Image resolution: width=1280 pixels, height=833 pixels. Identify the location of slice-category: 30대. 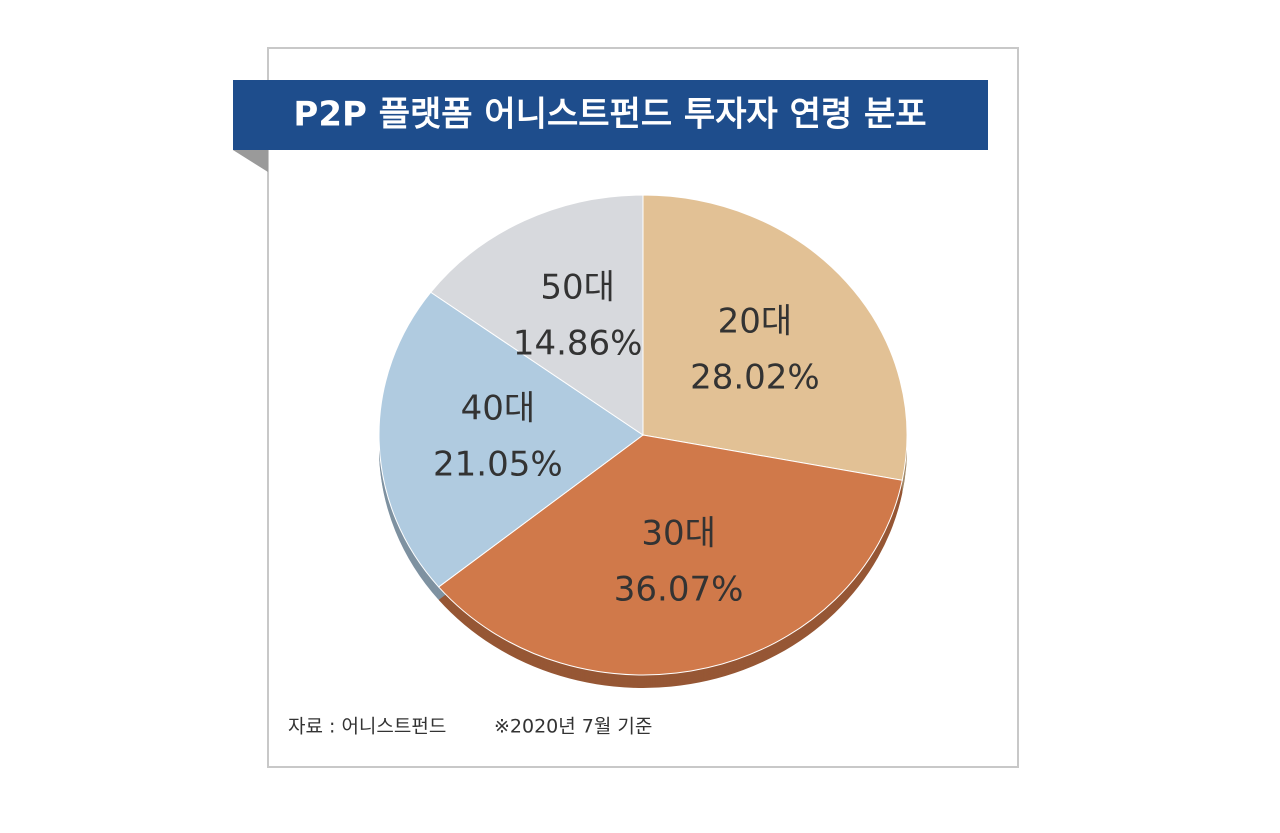
(678, 533).